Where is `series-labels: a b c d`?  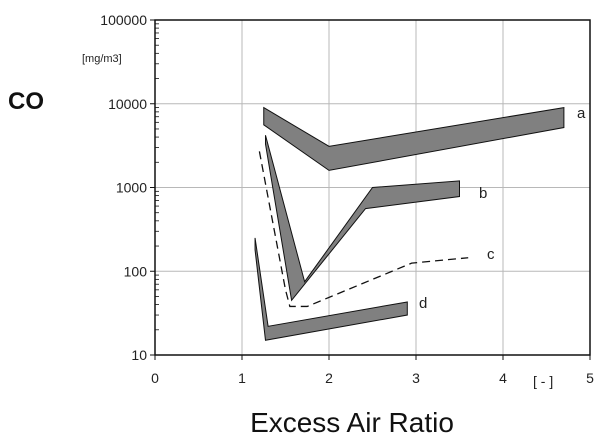 series-labels: a b c d is located at coordinates (502, 208).